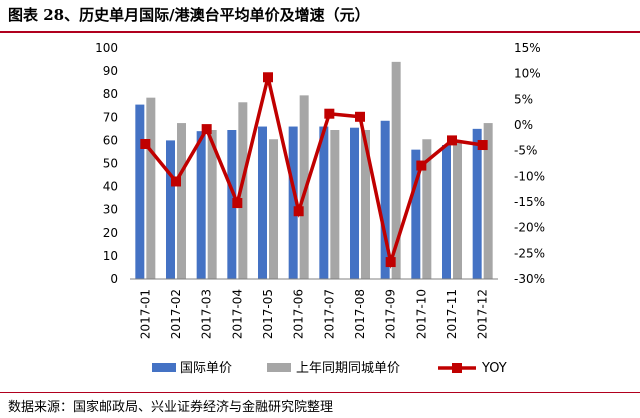 The image size is (640, 418). What do you see at coordinates (348, 368) in the screenshot?
I see `legend-label-prior: 上年同期同城单价` at bounding box center [348, 368].